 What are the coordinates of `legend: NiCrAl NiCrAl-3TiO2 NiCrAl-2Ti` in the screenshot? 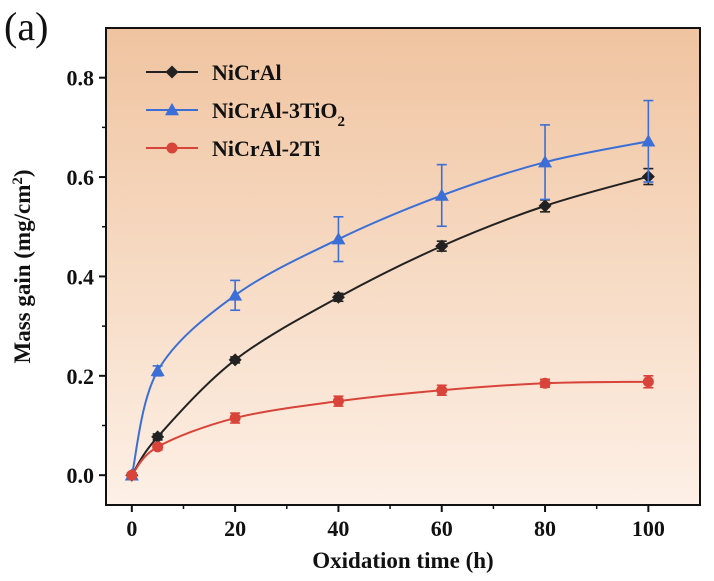 It's located at (245, 110).